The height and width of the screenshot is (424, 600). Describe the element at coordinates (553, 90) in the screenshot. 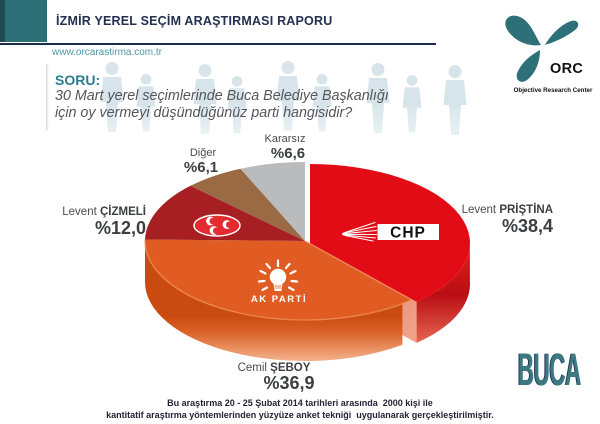

I see `svg-text: Objective Research Center` at that location.